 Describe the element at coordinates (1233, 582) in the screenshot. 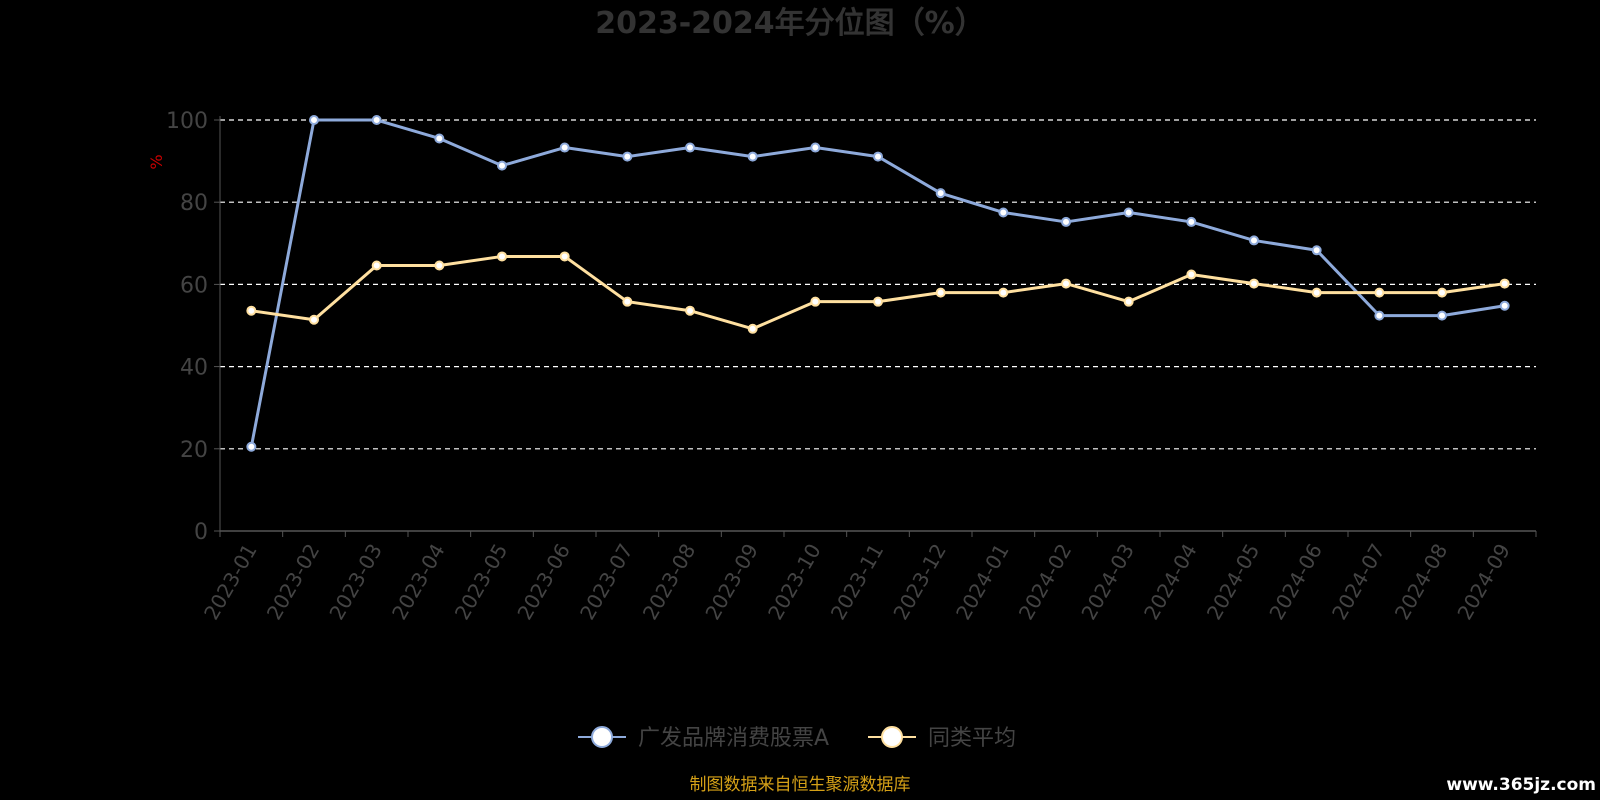

I see `x-tick-label: 2024-05` at that location.